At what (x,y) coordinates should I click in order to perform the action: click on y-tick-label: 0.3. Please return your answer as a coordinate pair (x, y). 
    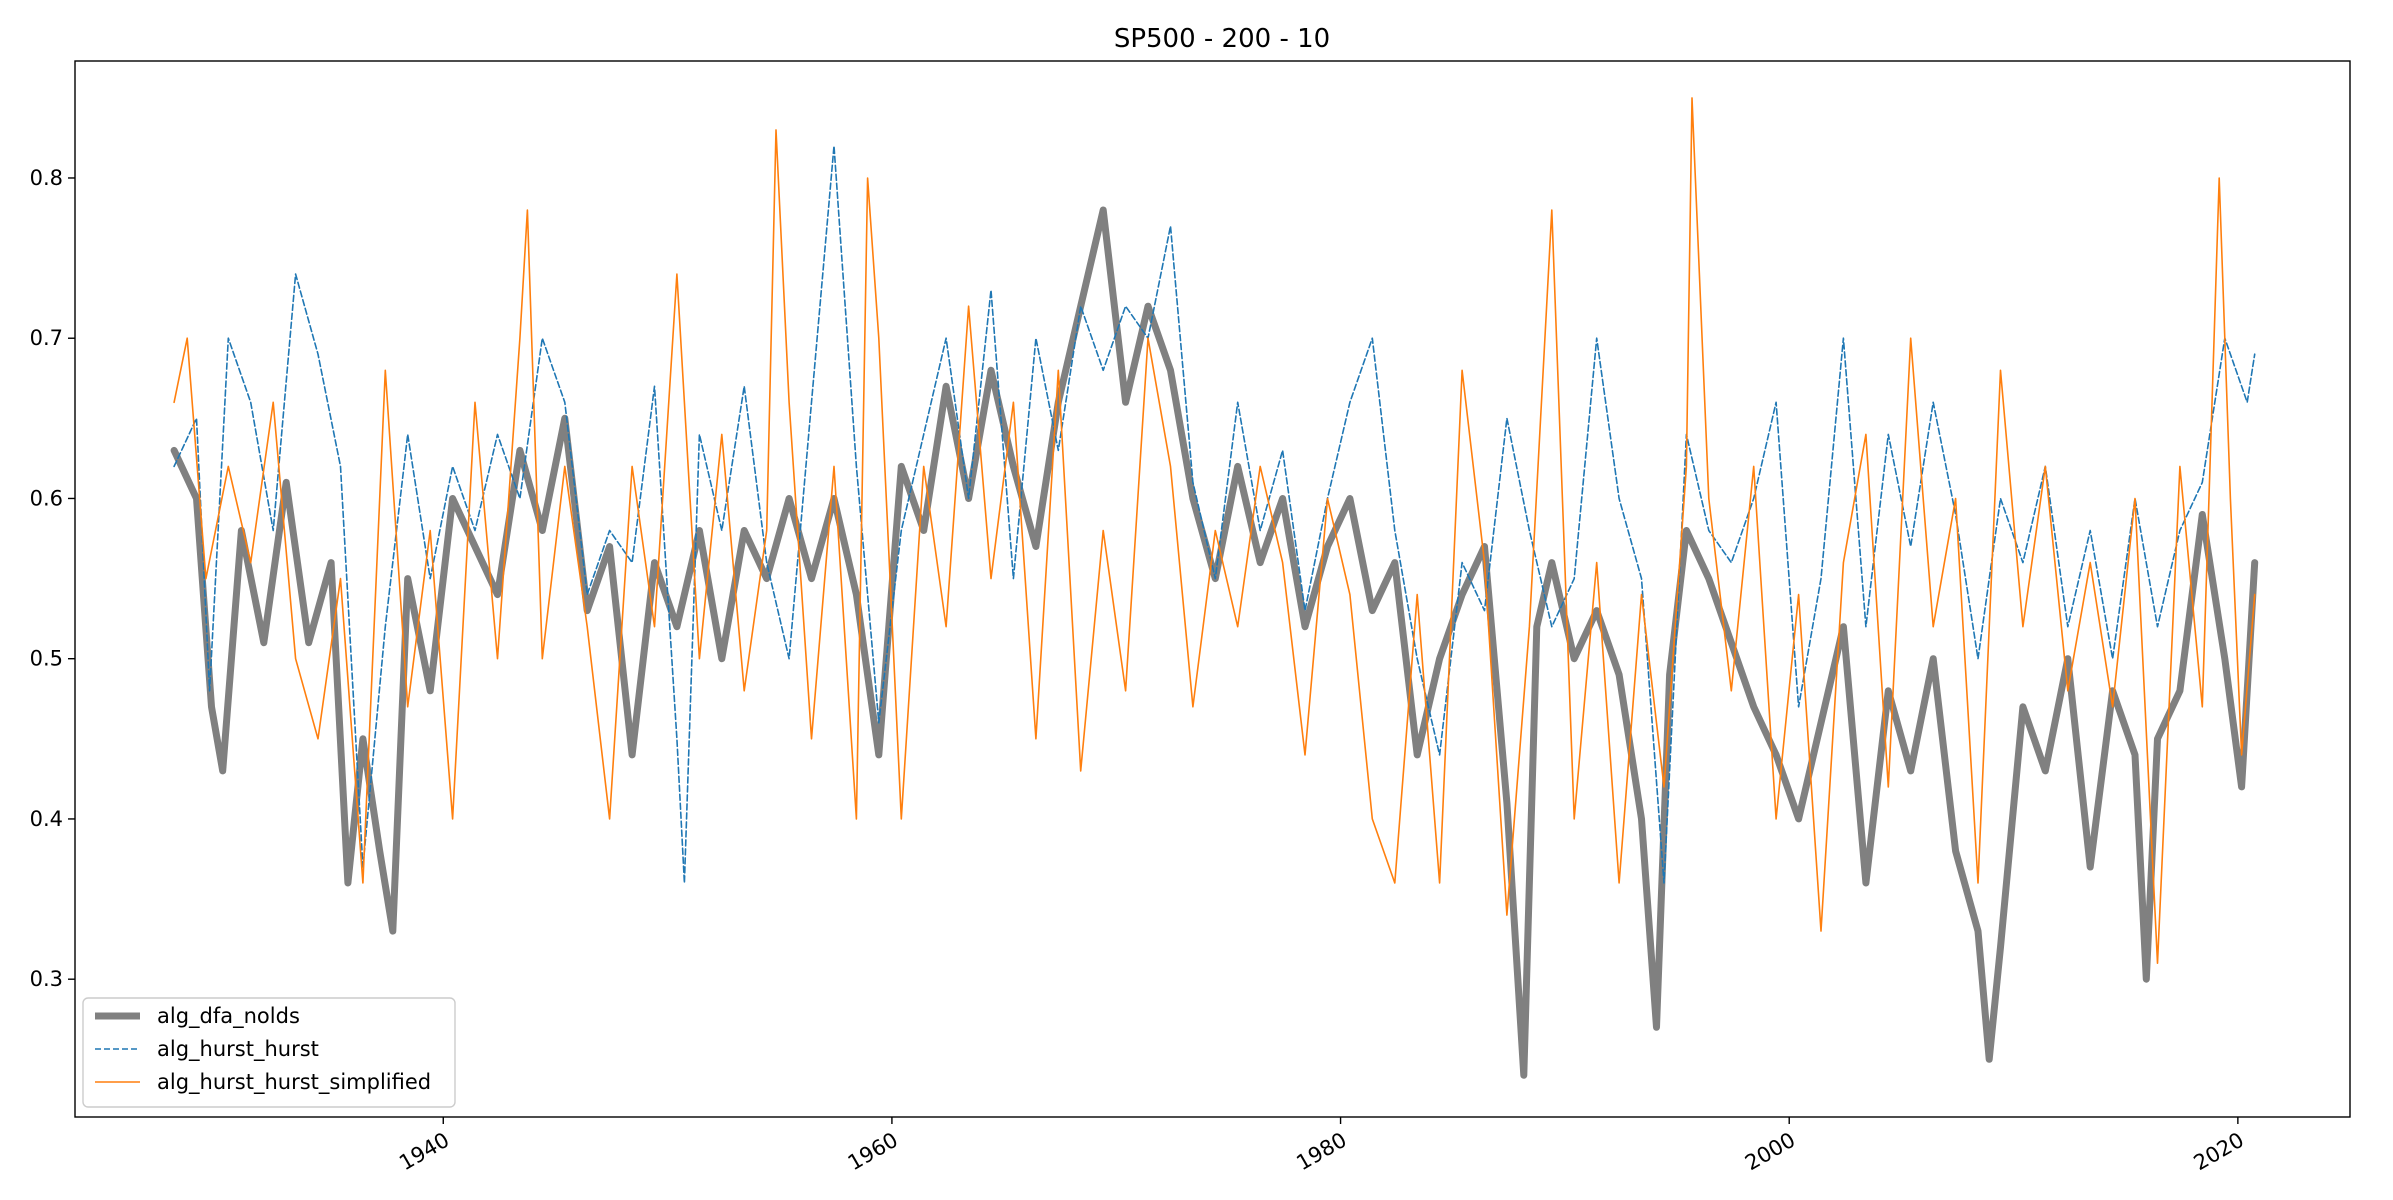
    Looking at the image, I should click on (46, 979).